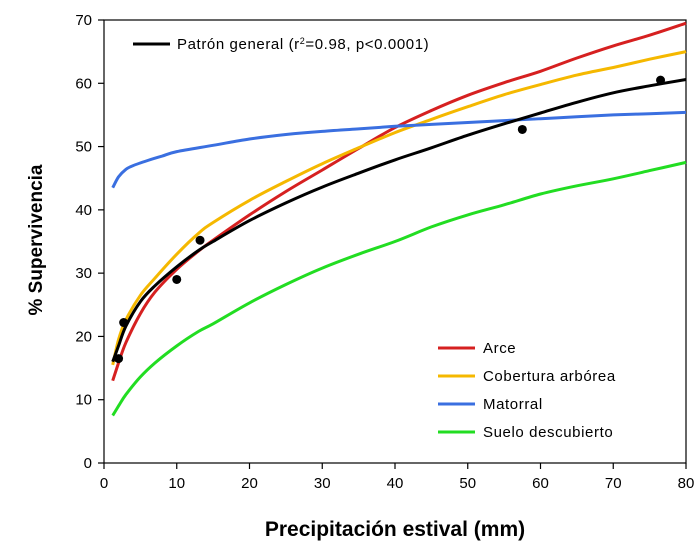 This screenshot has width=696, height=544. Describe the element at coordinates (176, 483) in the screenshot. I see `x-tick-label: 10` at that location.